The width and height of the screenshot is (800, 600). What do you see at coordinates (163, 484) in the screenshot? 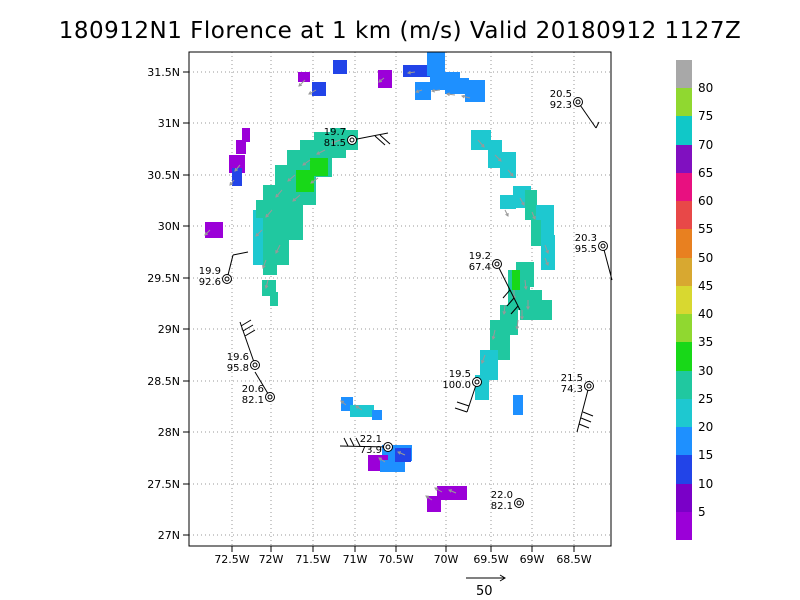
I see `lat-tick-label: 27.5N` at bounding box center [163, 484].